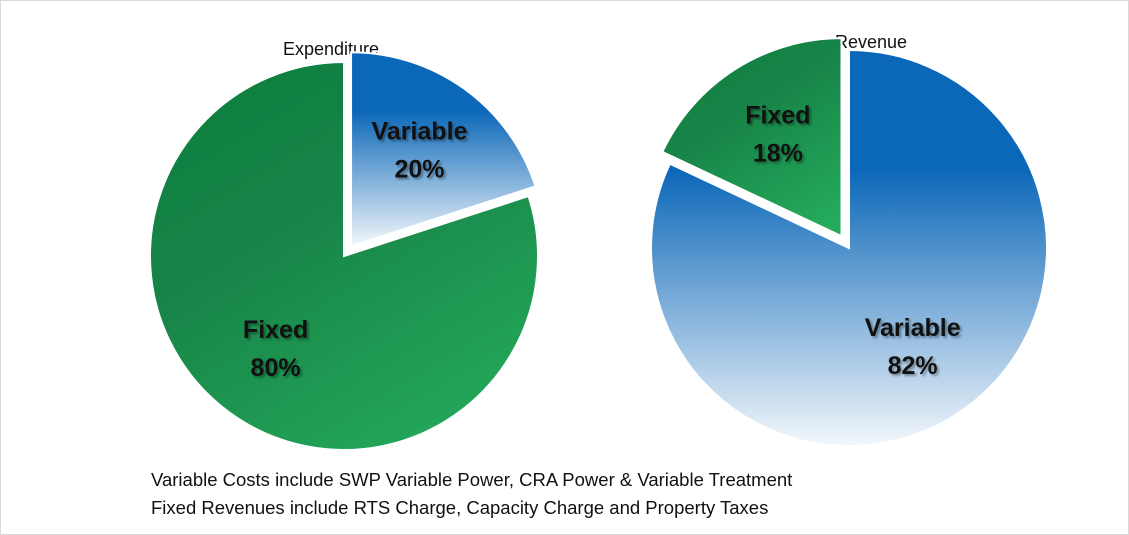  I want to click on slice-value-label: 82%, so click(913, 366).